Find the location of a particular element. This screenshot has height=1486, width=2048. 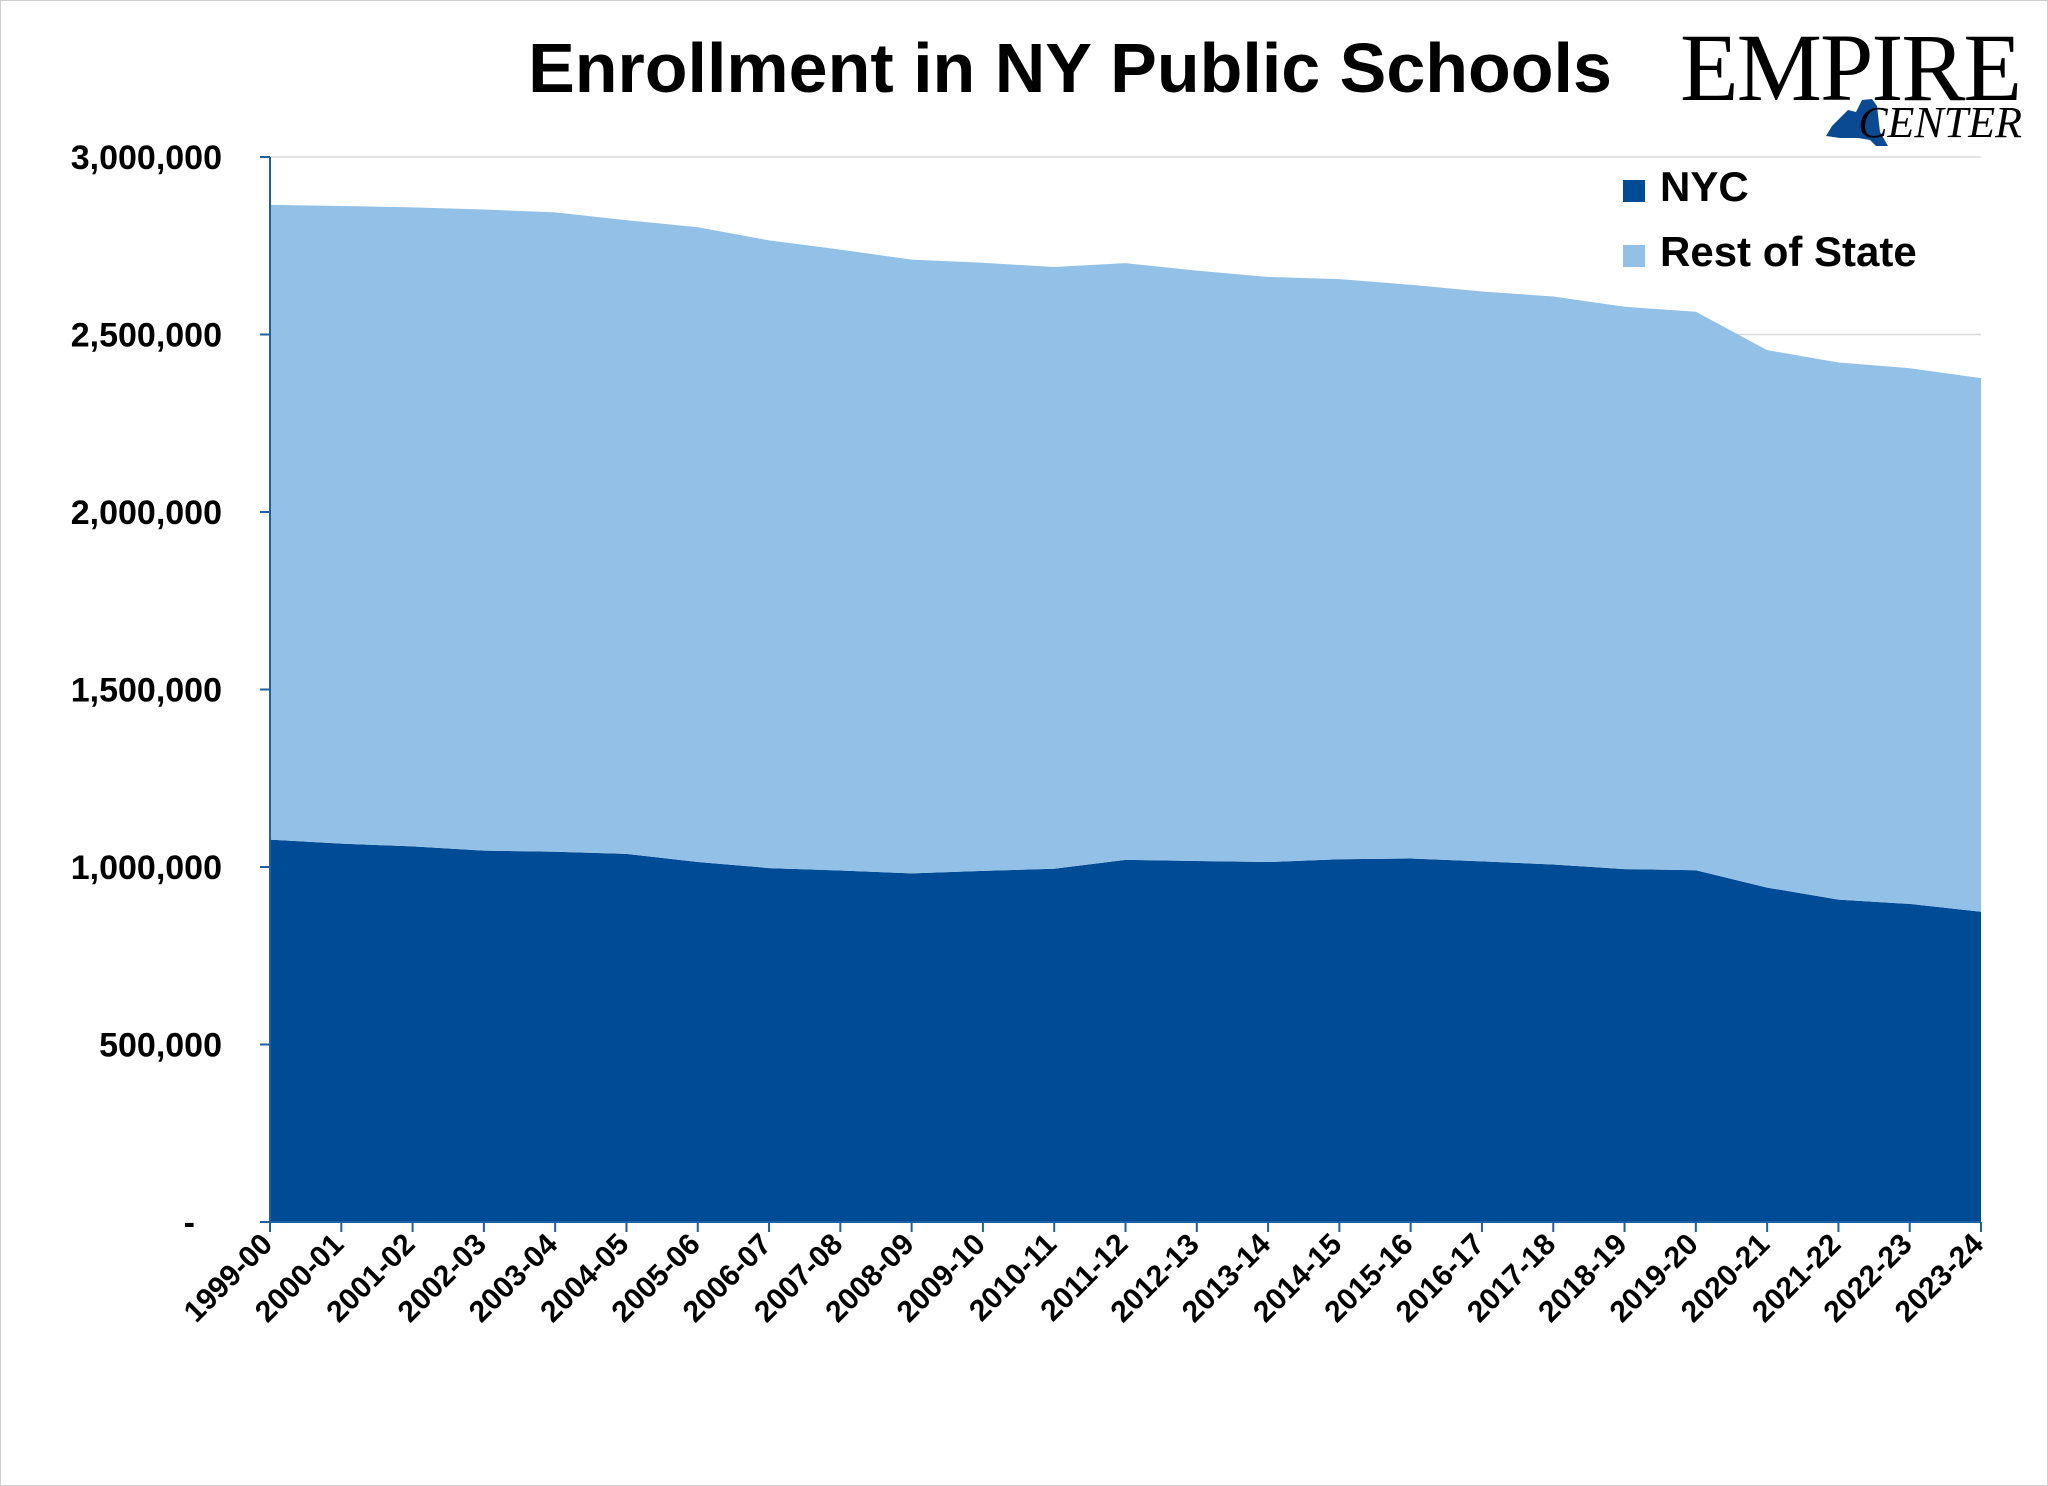

new-york-state-icon is located at coordinates (1857, 122).